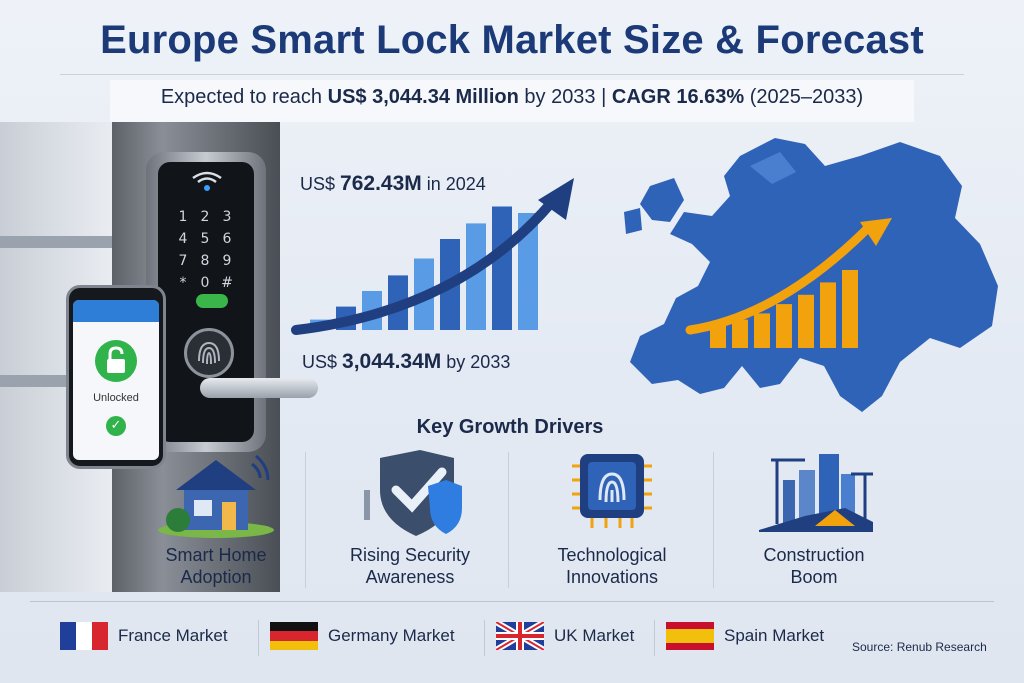 Image resolution: width=1024 pixels, height=683 pixels. What do you see at coordinates (811, 275) in the screenshot?
I see `europe-map-icon` at bounding box center [811, 275].